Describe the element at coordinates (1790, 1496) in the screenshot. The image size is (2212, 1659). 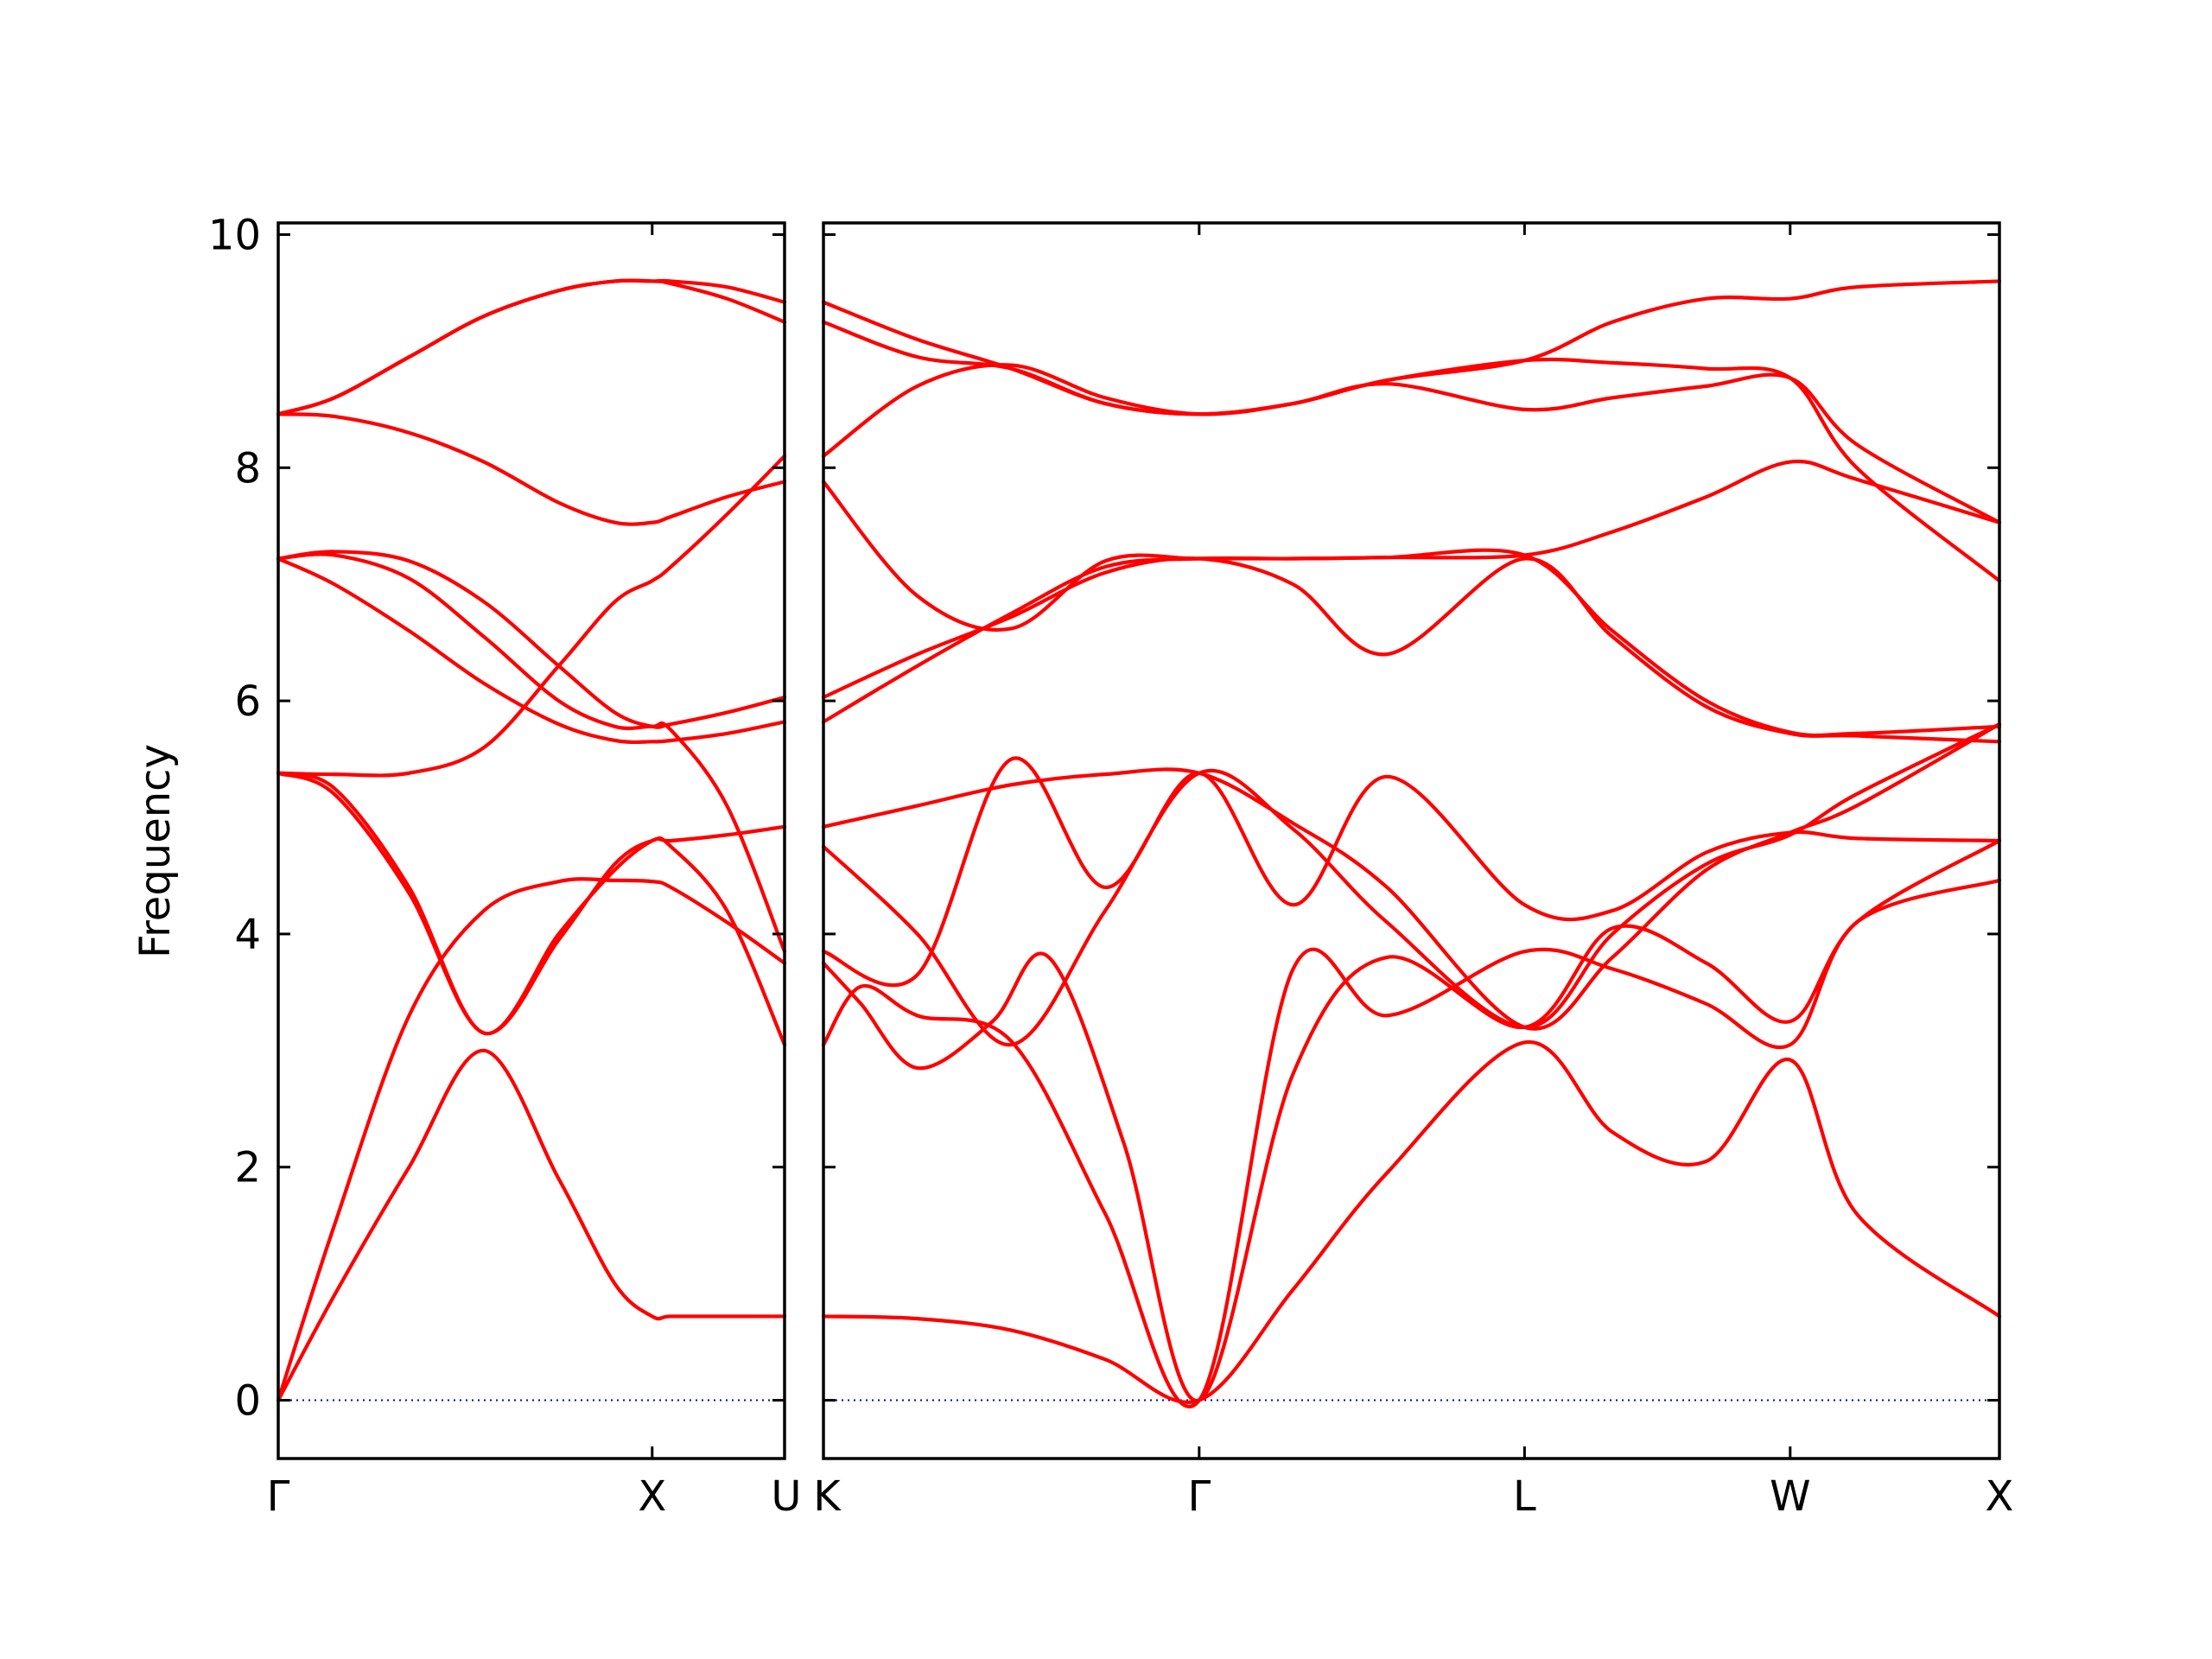
I see `x-tick-label: W` at that location.